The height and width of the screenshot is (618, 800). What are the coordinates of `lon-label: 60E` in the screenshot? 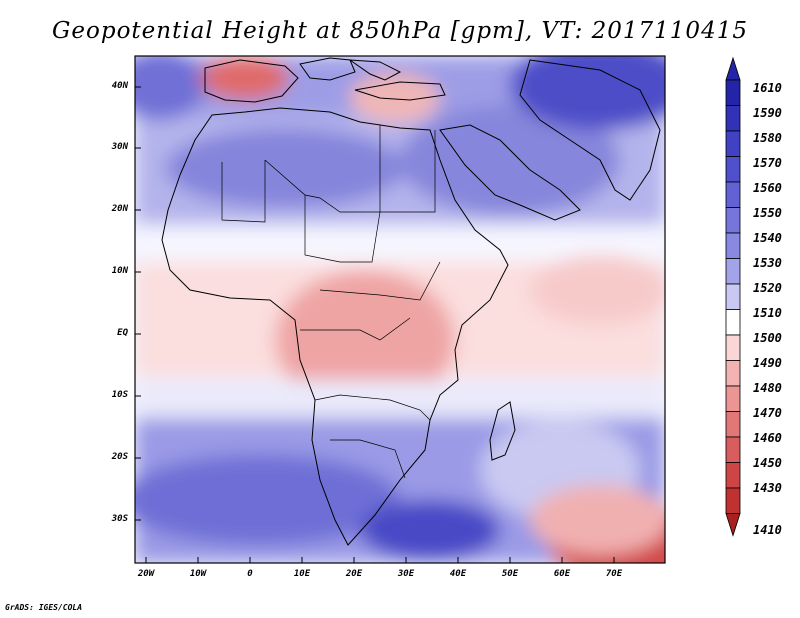 It's located at (562, 574).